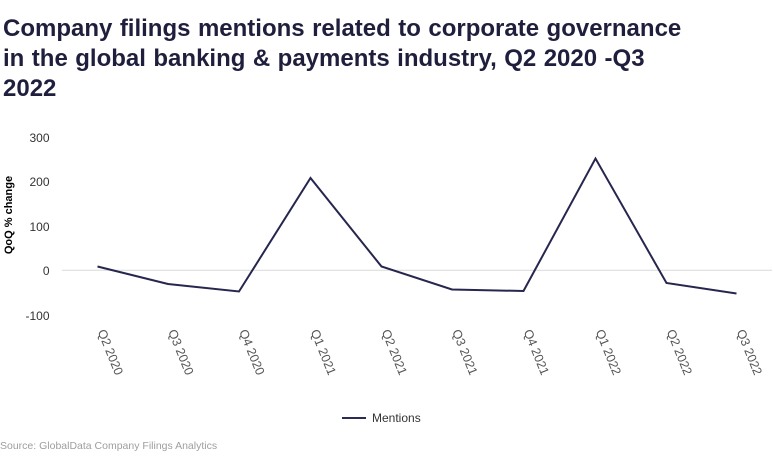 This screenshot has height=469, width=773. I want to click on svg-text: Q3 2021, so click(464, 352).